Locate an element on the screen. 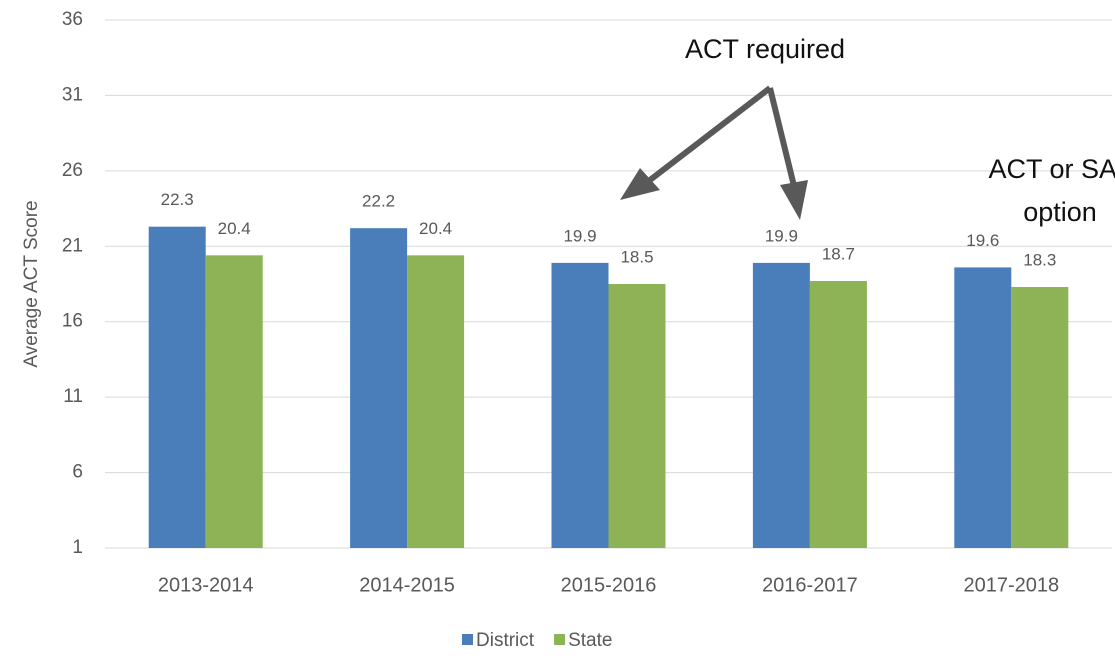 The width and height of the screenshot is (1115, 660). y-tick-label: 11 is located at coordinates (73, 396).